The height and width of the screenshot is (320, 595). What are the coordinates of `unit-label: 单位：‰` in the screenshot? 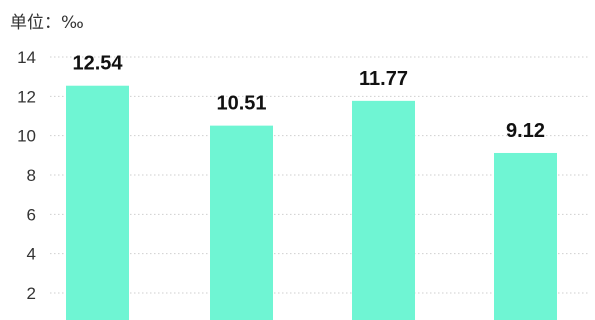 It's located at (47, 23).